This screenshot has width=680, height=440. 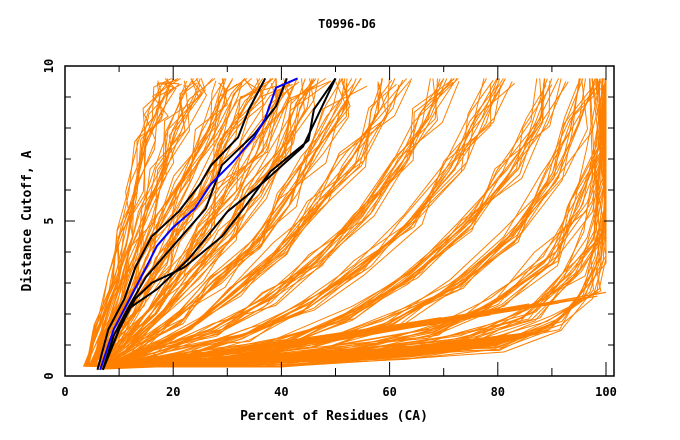 What do you see at coordinates (606, 392) in the screenshot?
I see `x-tick-label: 100` at bounding box center [606, 392].